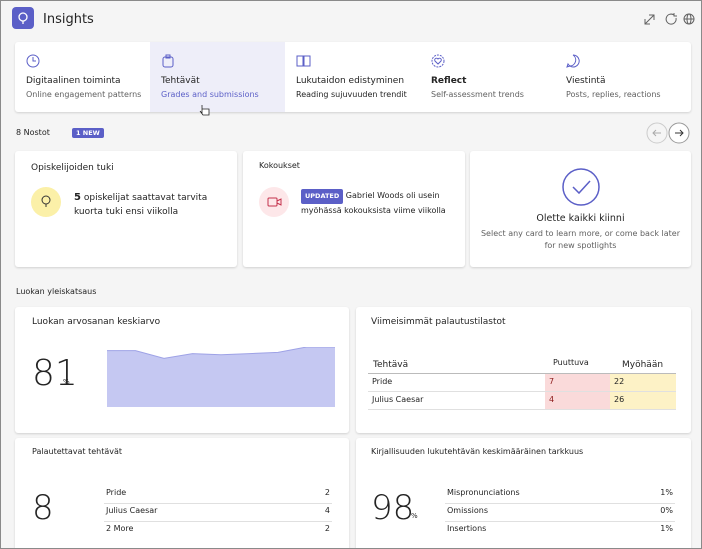 The height and width of the screenshot is (549, 702). I want to click on spotlight-count: 8 Nostot, so click(33, 132).